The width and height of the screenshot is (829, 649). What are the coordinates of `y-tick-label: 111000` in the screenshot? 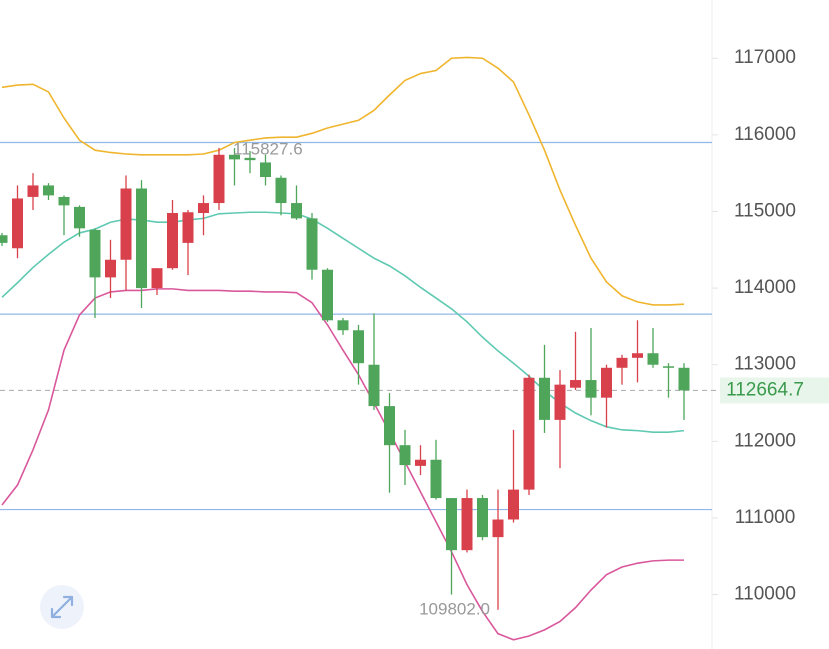 It's located at (765, 517).